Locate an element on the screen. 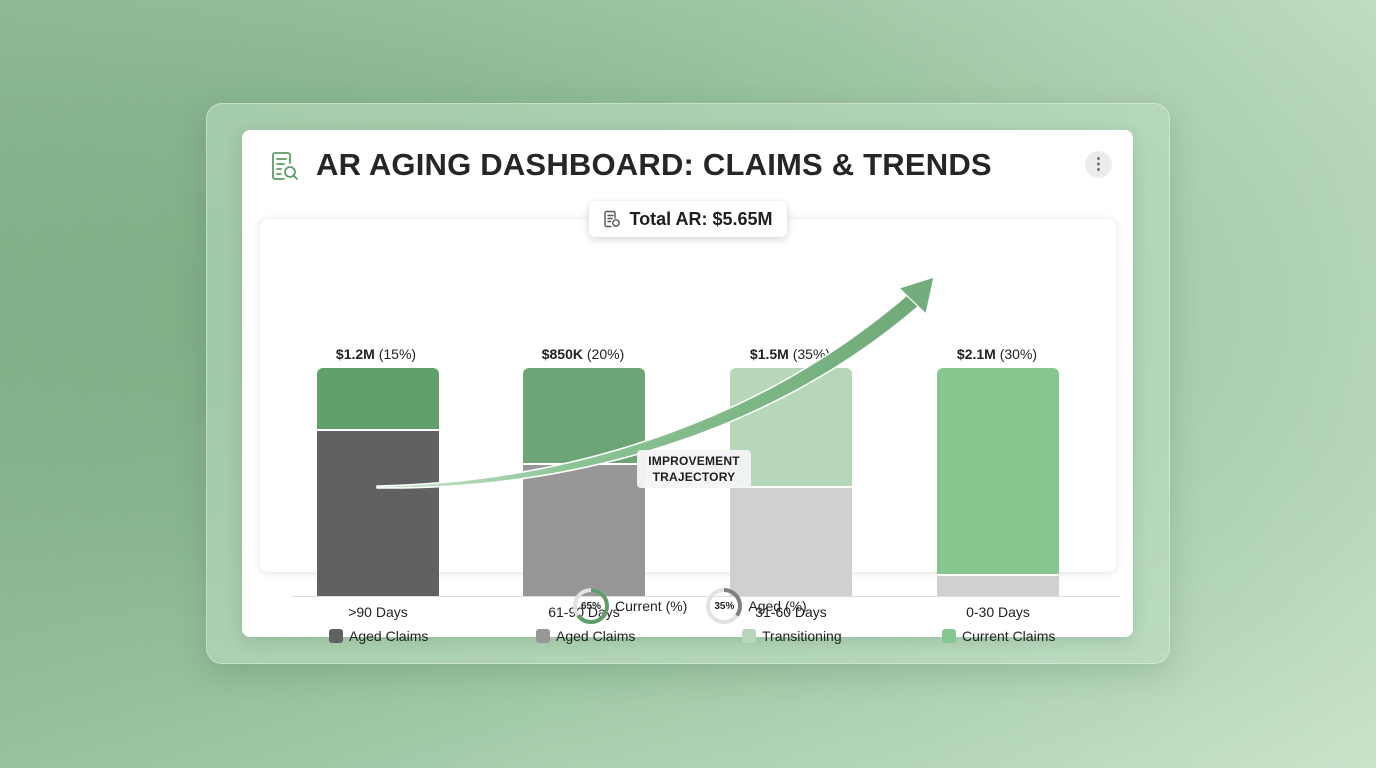 This screenshot has width=1376, height=768. legend-label: Transitioning is located at coordinates (802, 636).